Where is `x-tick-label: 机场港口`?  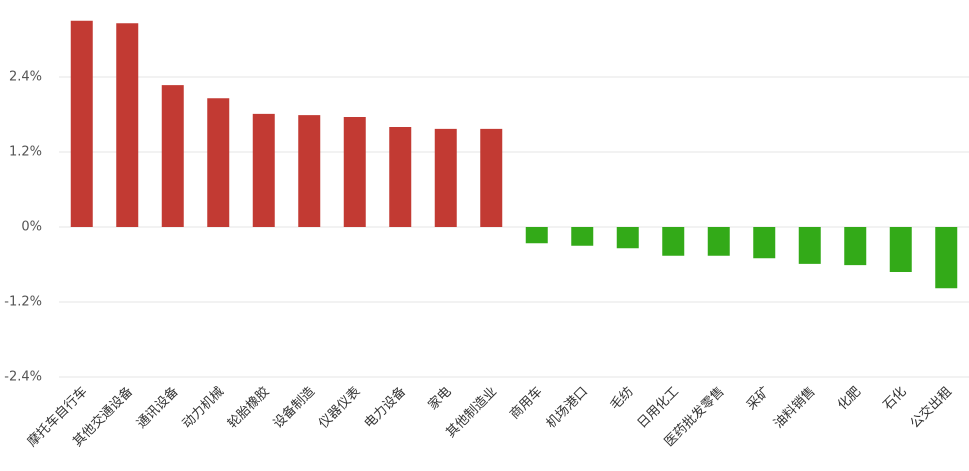
x-tick-label: 机场港口 is located at coordinates (567, 407).